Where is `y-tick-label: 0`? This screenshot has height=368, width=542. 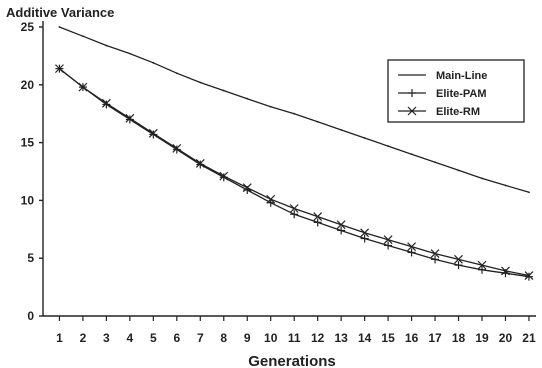 y-tick-label: 0 is located at coordinates (30, 316).